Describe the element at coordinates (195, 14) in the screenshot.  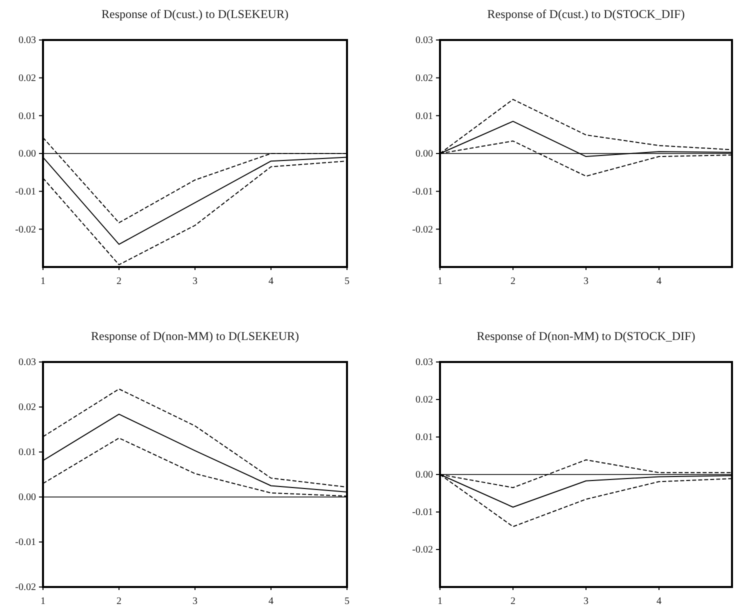
I see `chart-title: Response of D(cust.) to D(LSEKEUR)` at that location.